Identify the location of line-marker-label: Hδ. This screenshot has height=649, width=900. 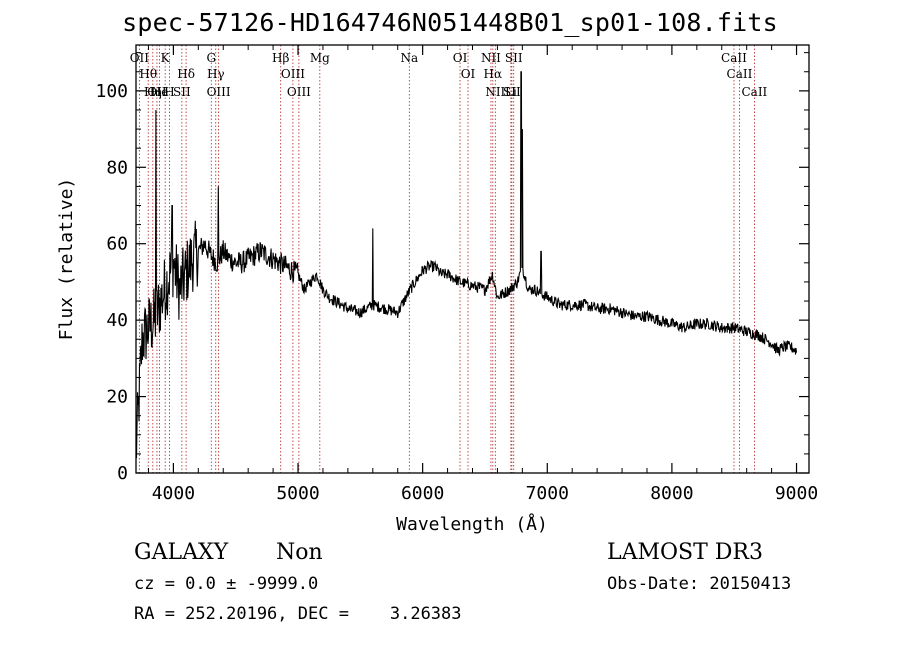
(186, 74).